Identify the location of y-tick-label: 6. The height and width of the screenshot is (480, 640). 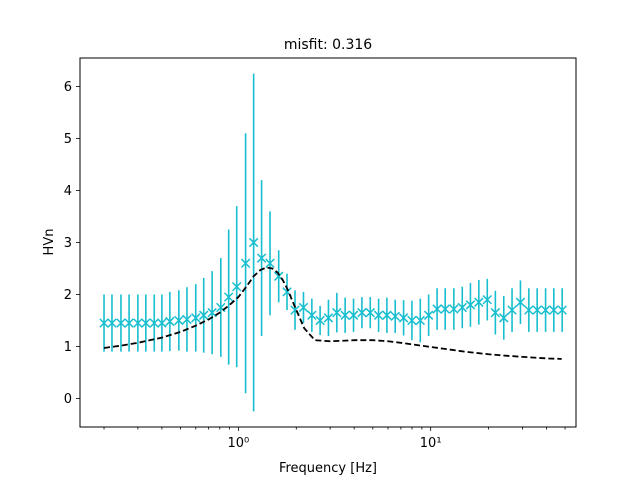
(68, 87).